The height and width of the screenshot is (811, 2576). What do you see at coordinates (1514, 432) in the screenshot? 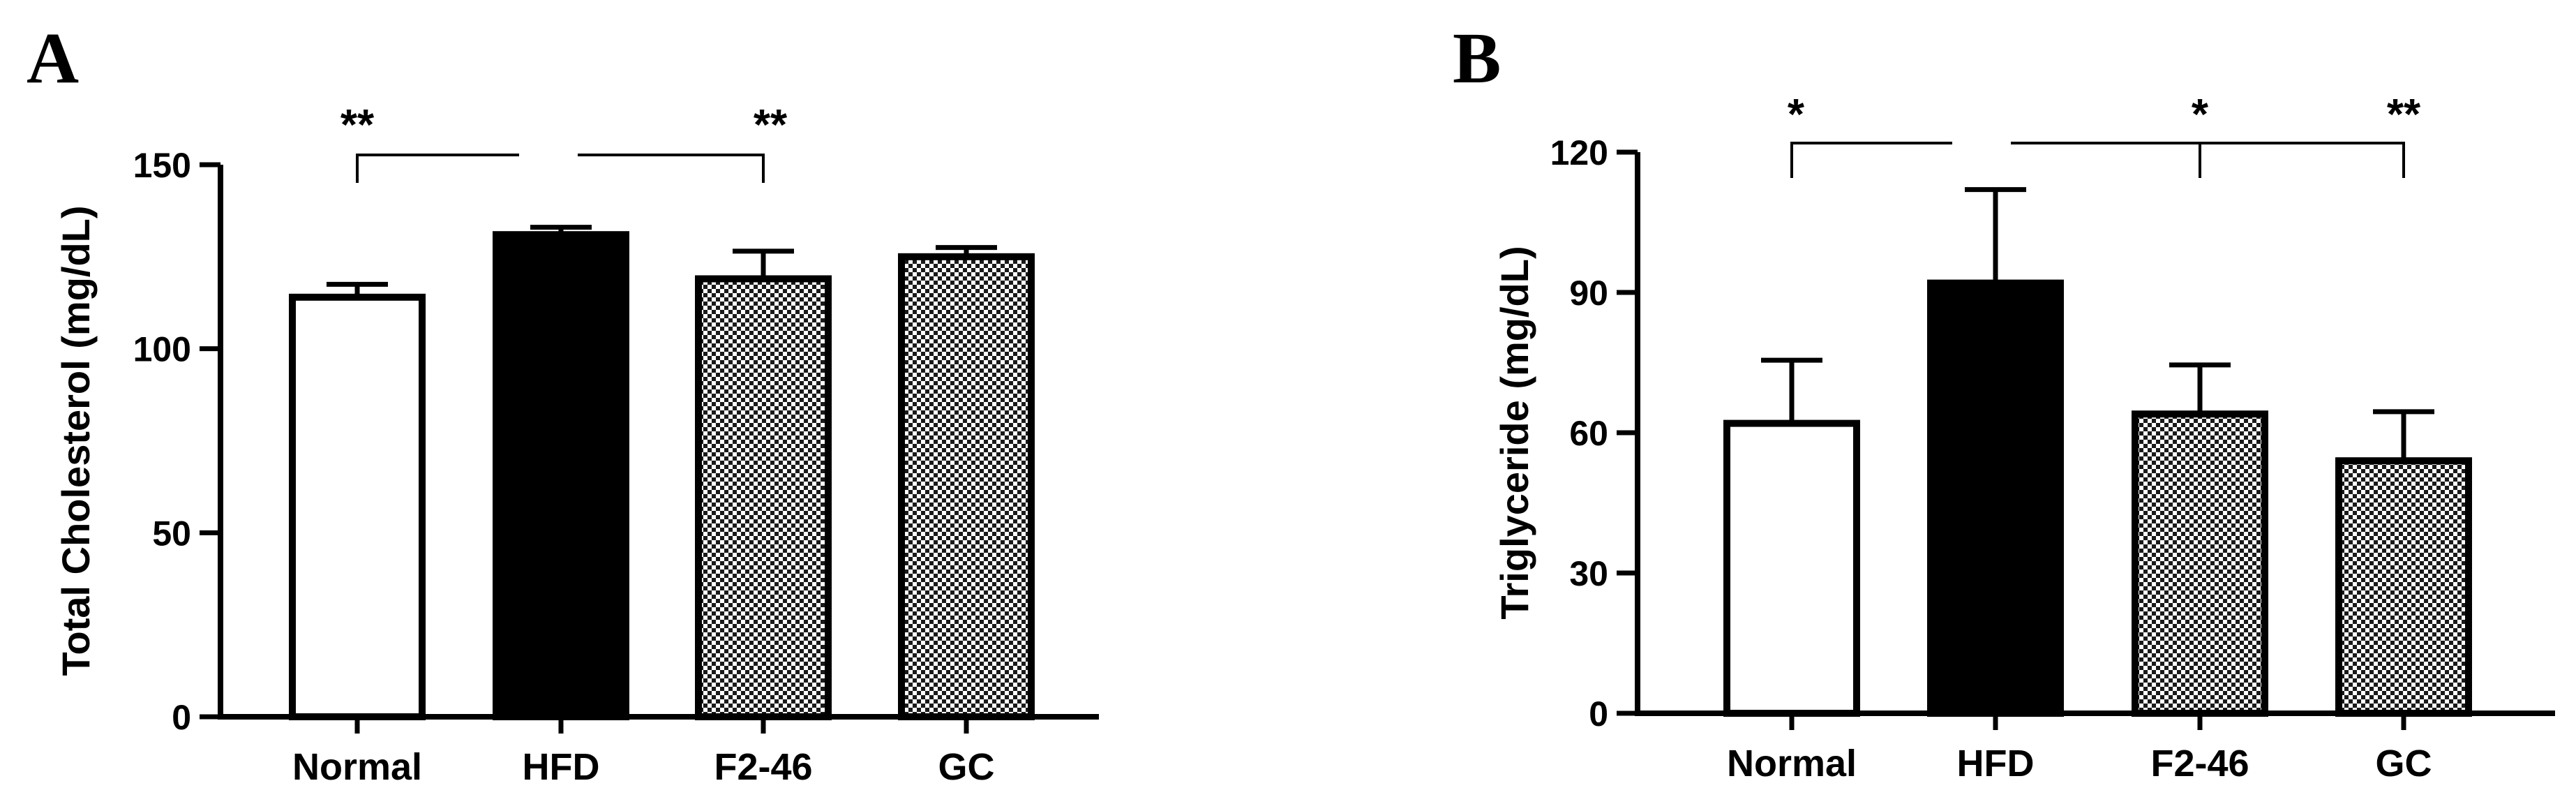
I see `panel-b-y-axis-title: Triglyceride (mg/dL)` at bounding box center [1514, 432].